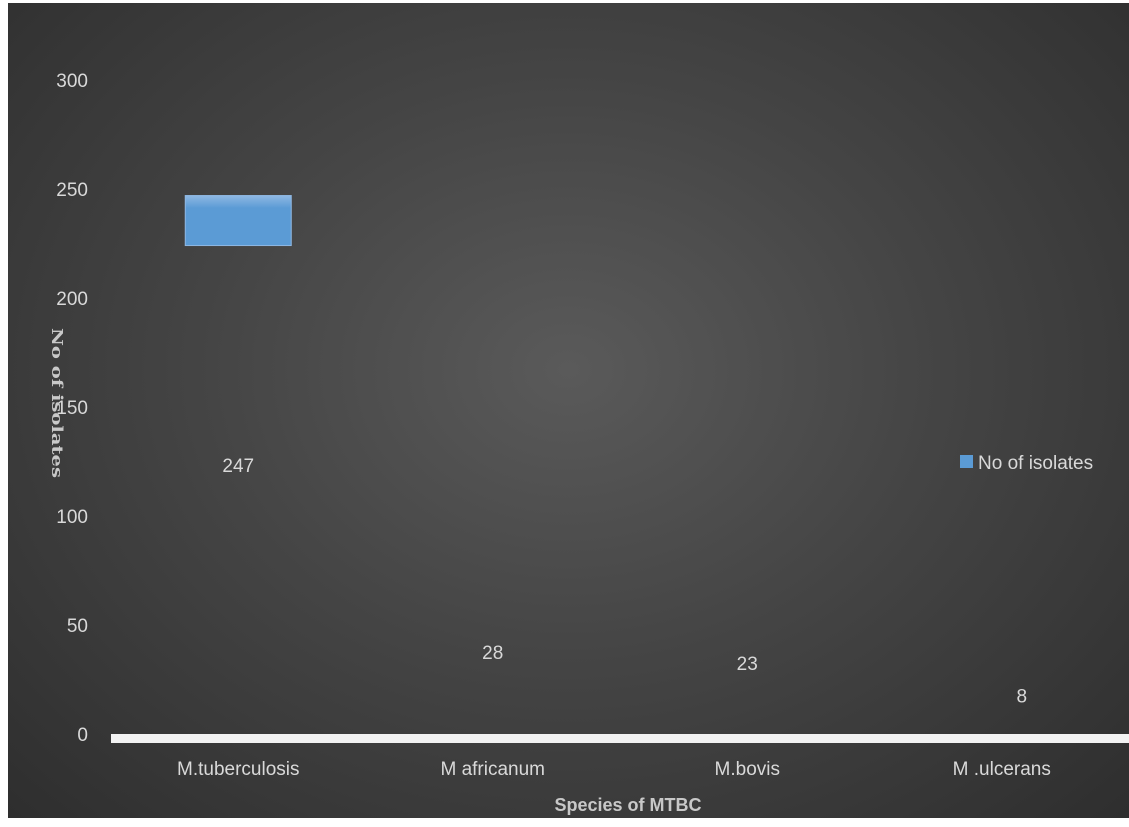 The image size is (1129, 827). What do you see at coordinates (1035, 463) in the screenshot?
I see `legend-label: No of isolates` at bounding box center [1035, 463].